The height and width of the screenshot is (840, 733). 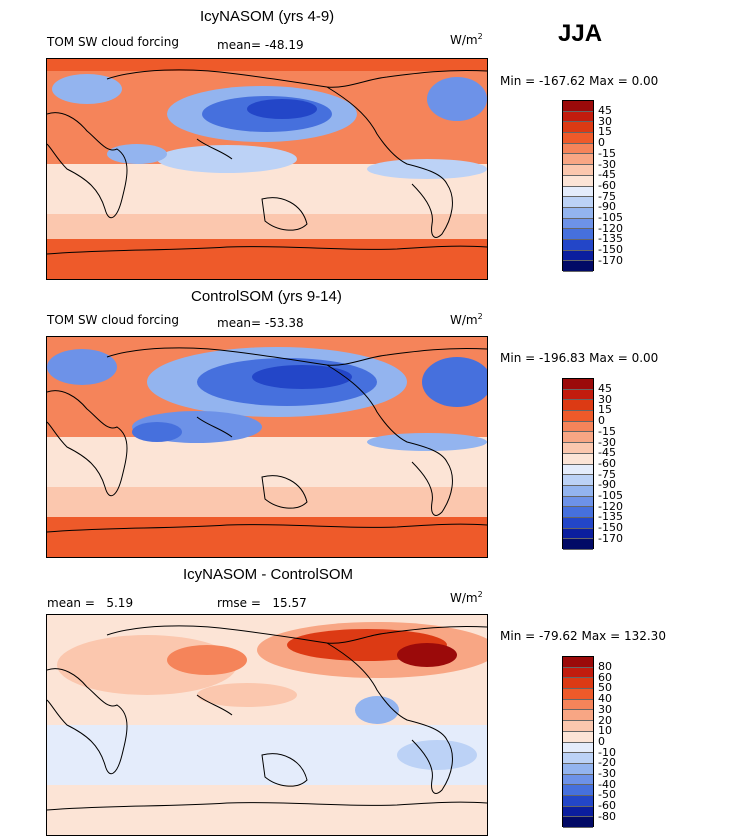 What do you see at coordinates (580, 33) in the screenshot?
I see `season-label: JJA` at bounding box center [580, 33].